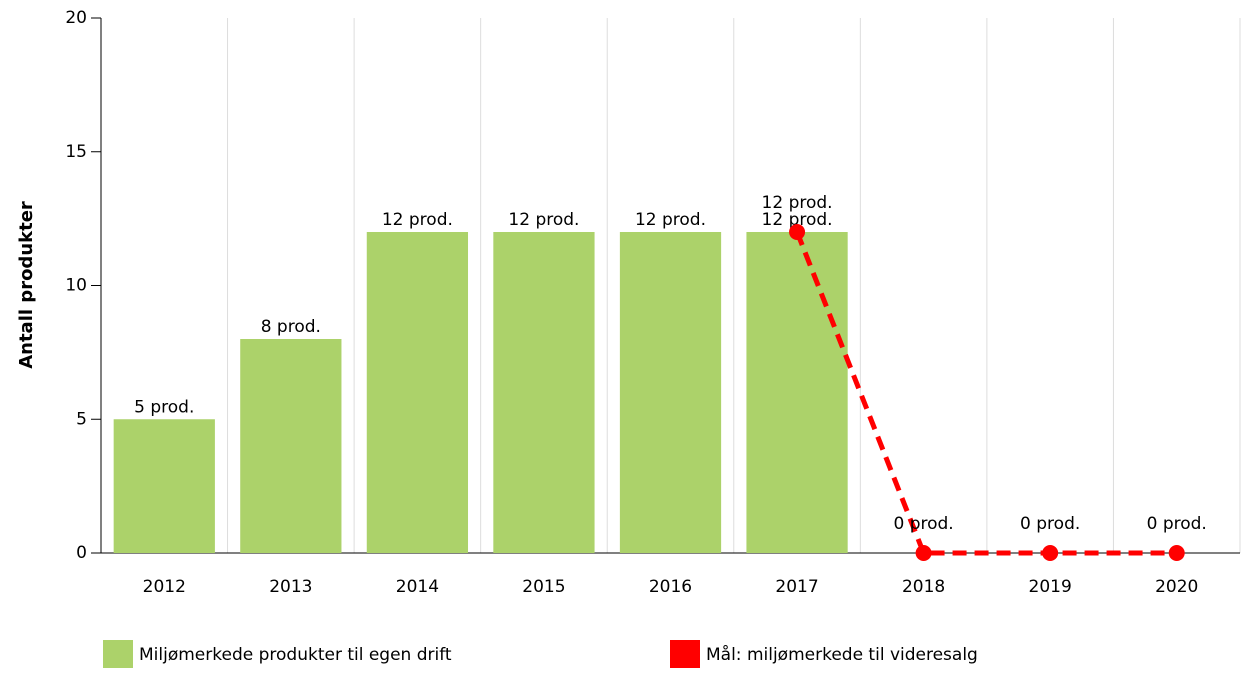 This screenshot has height=674, width=1253. What do you see at coordinates (81, 553) in the screenshot?
I see `y-tick-label: 0` at bounding box center [81, 553].